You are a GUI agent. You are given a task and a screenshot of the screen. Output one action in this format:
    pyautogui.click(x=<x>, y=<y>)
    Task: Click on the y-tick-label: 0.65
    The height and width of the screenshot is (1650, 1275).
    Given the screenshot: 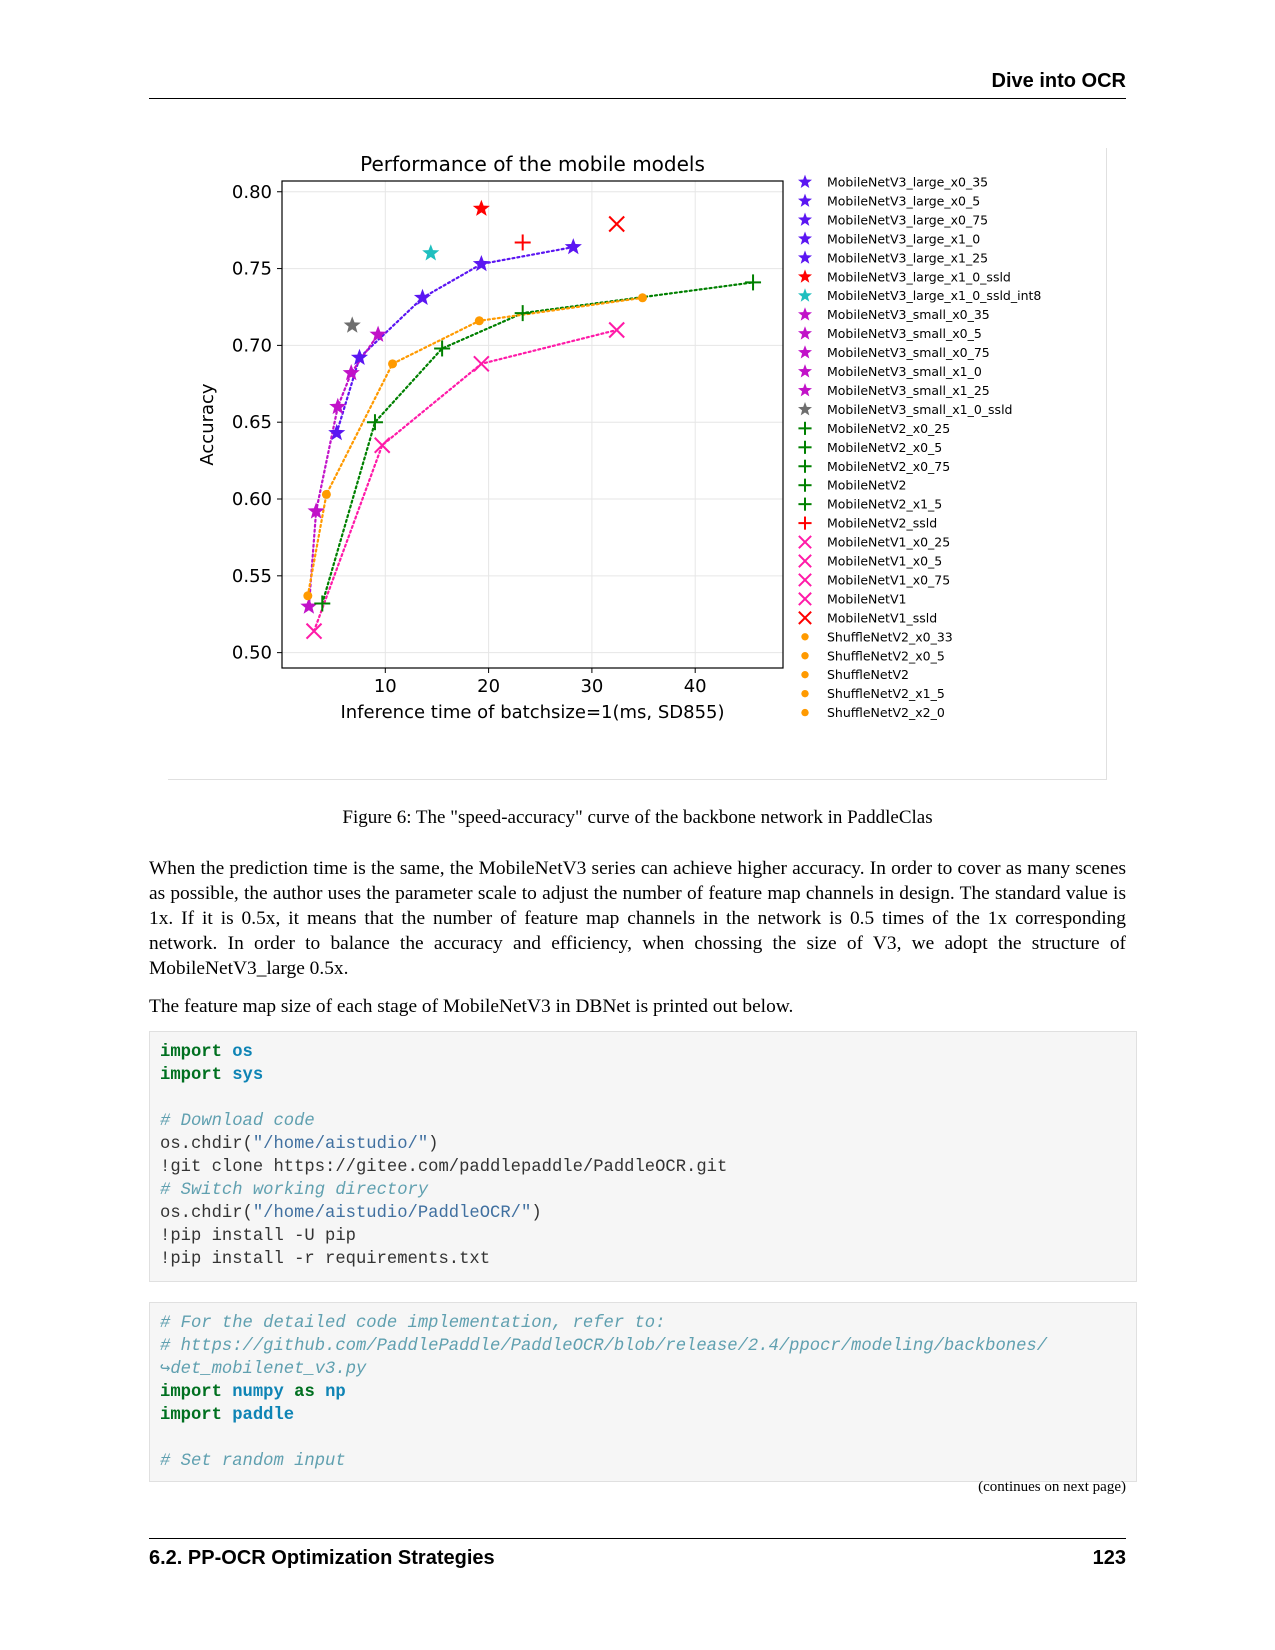 What is the action you would take?
    pyautogui.click(x=252, y=422)
    